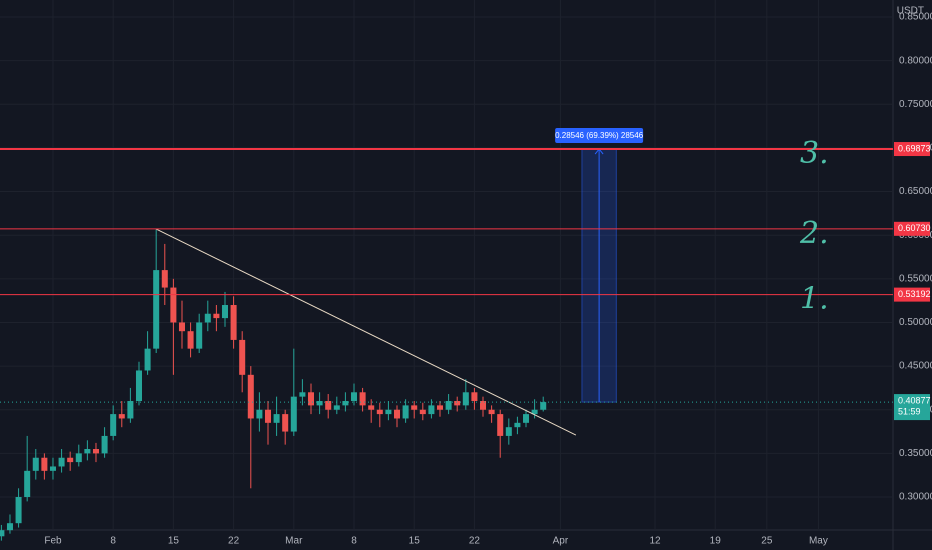  What do you see at coordinates (915, 191) in the screenshot?
I see `y-tick-label: 0.65000` at bounding box center [915, 191].